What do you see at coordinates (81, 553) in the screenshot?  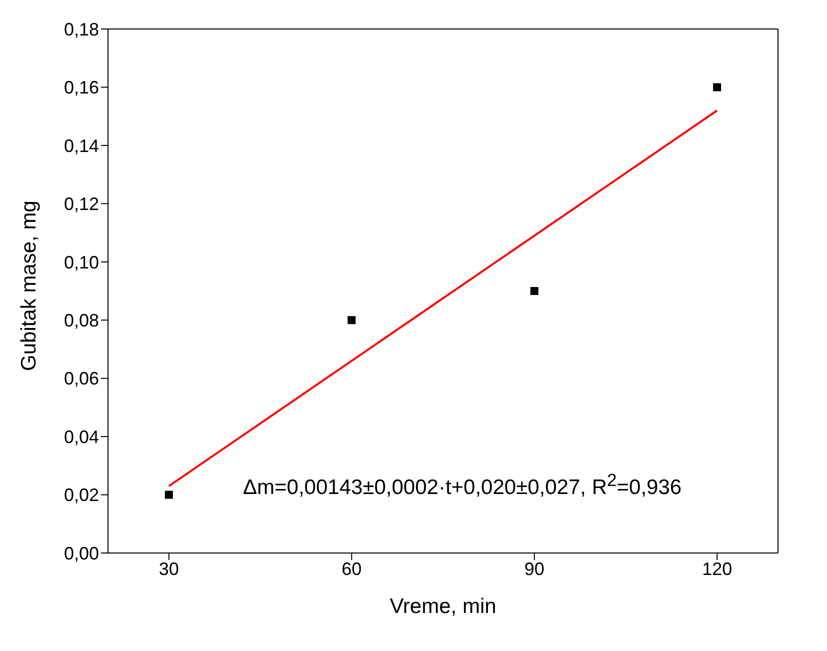 I see `y-tick-label: 0,00` at bounding box center [81, 553].